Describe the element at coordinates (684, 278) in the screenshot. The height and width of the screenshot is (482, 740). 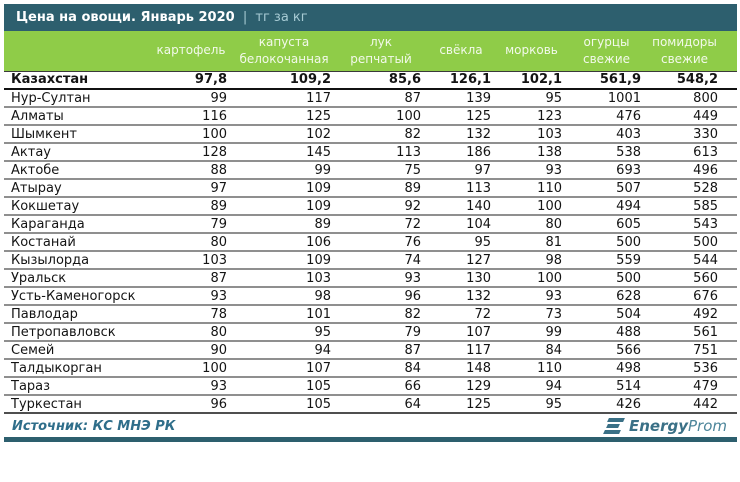
I see `price-value: 560` at that location.